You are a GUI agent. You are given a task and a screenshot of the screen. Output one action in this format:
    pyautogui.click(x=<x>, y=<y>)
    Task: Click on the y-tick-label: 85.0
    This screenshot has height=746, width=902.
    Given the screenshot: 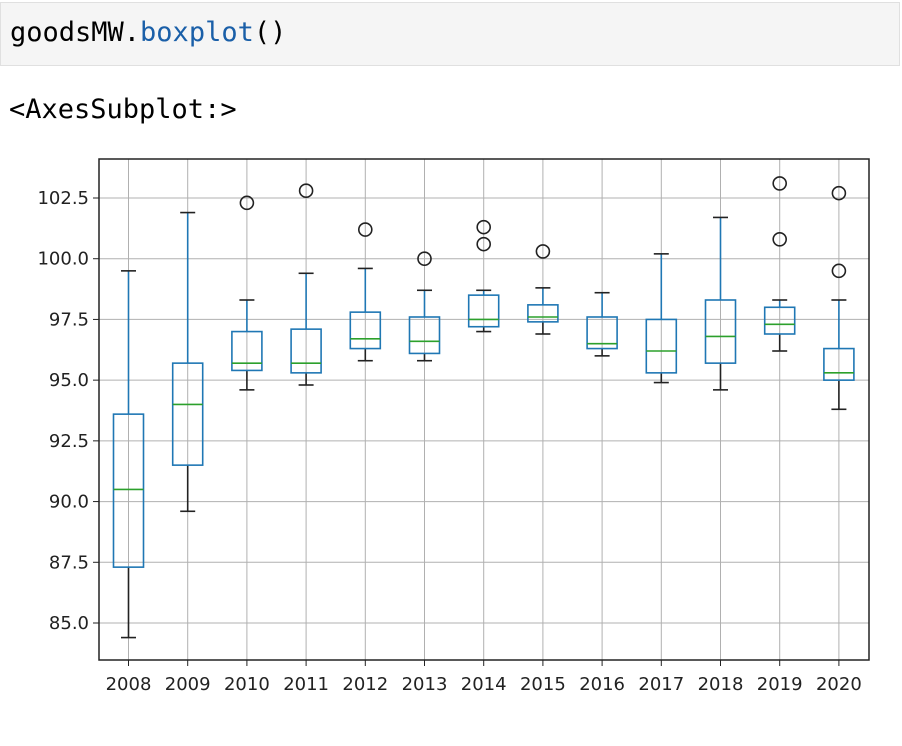 What is the action you would take?
    pyautogui.click(x=69, y=623)
    